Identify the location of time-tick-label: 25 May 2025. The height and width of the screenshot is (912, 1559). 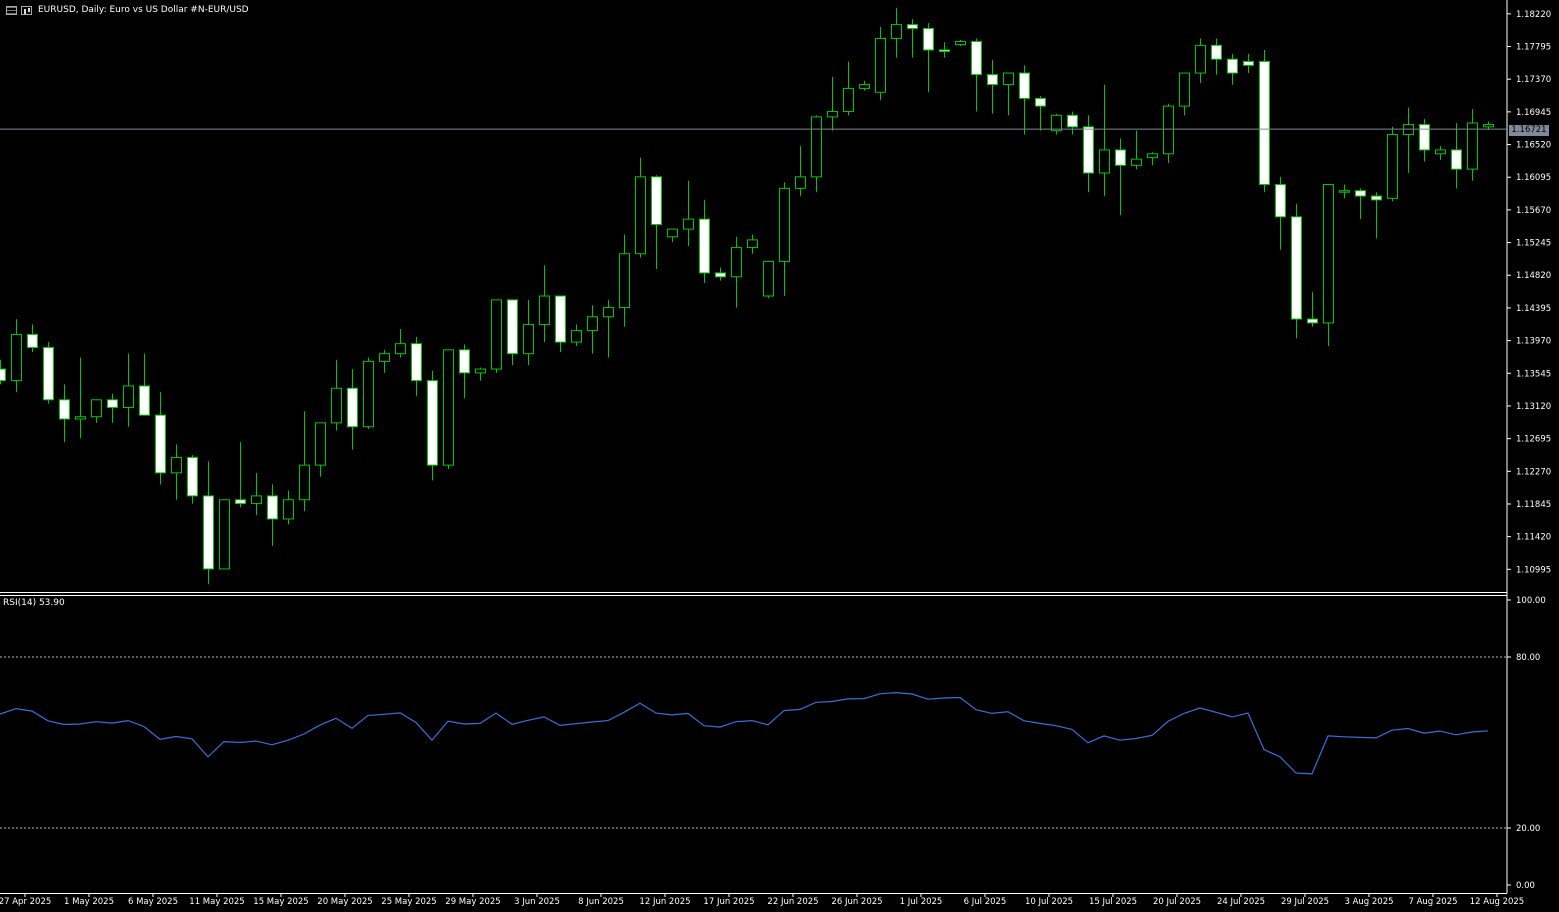
(408, 902).